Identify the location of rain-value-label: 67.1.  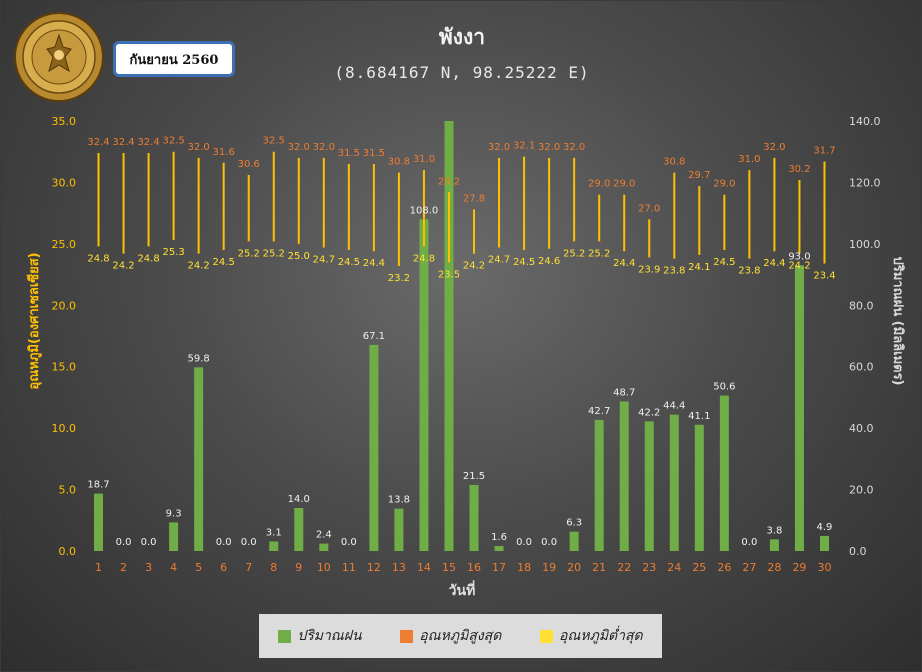
(374, 336).